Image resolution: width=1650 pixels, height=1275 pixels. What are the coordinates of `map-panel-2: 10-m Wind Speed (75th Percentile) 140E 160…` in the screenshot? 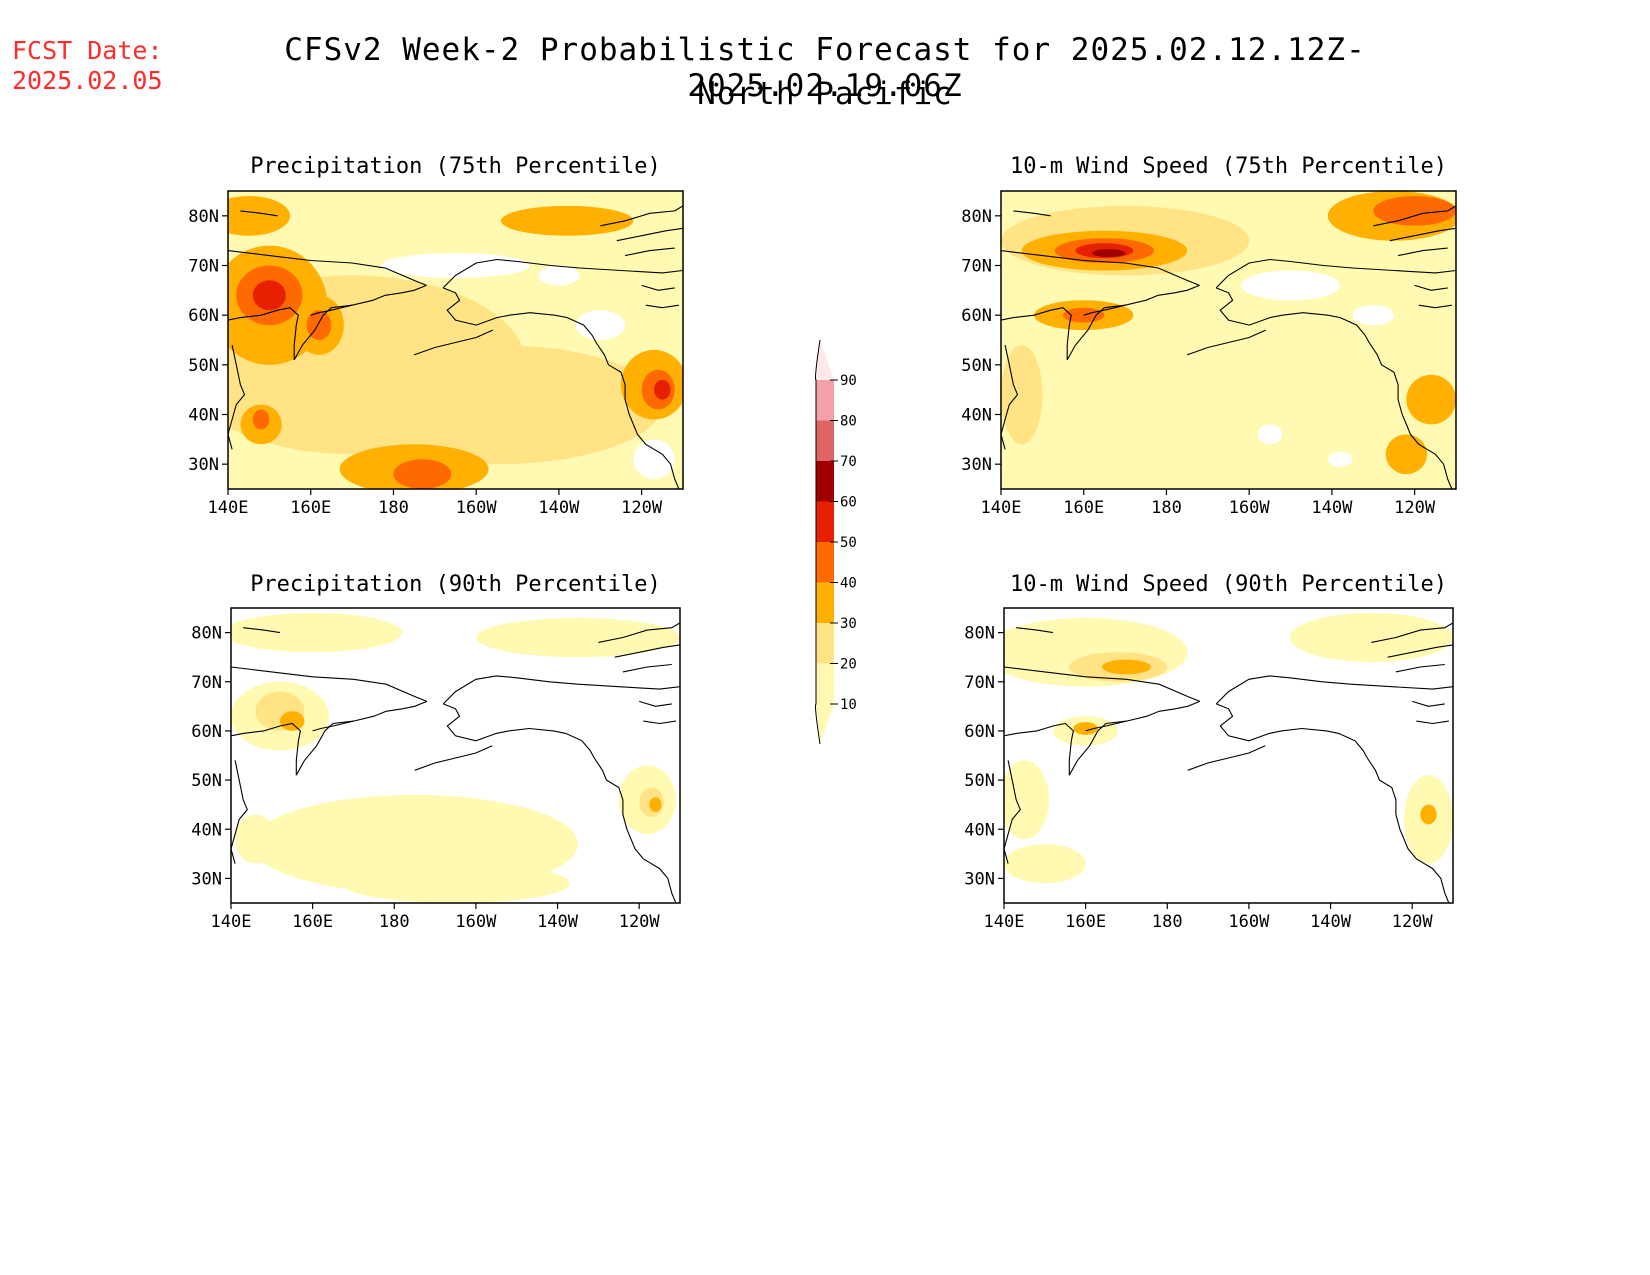 It's located at (1209, 336).